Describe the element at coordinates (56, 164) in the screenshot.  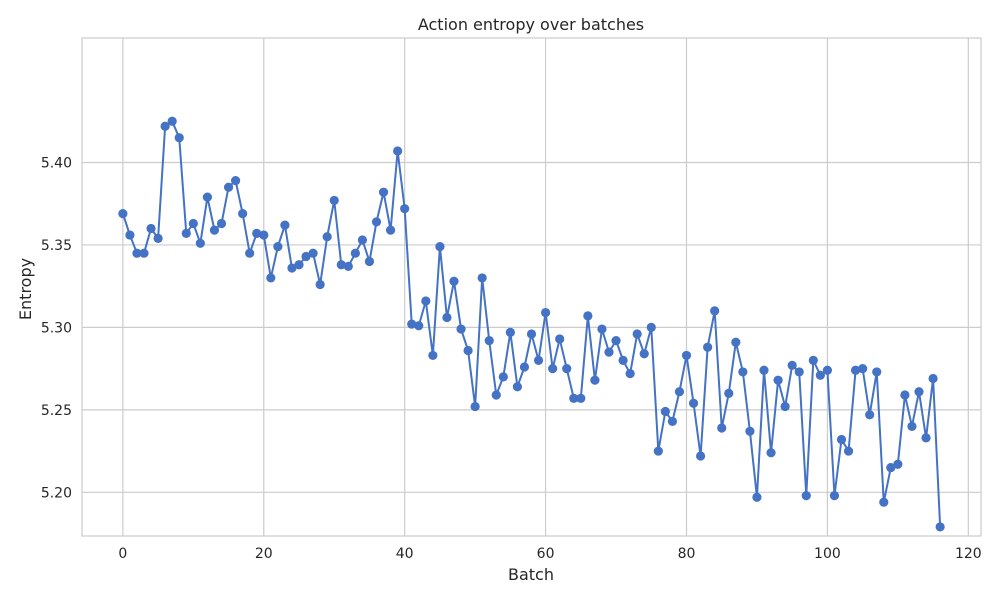
I see `y-tick-label: 5.40` at that location.